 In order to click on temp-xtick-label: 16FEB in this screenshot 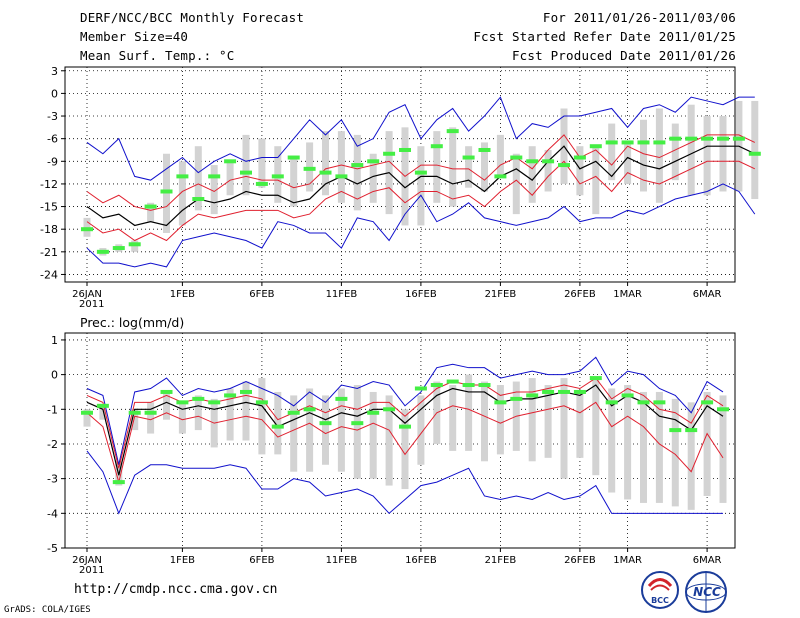, I will do `click(421, 294)`.